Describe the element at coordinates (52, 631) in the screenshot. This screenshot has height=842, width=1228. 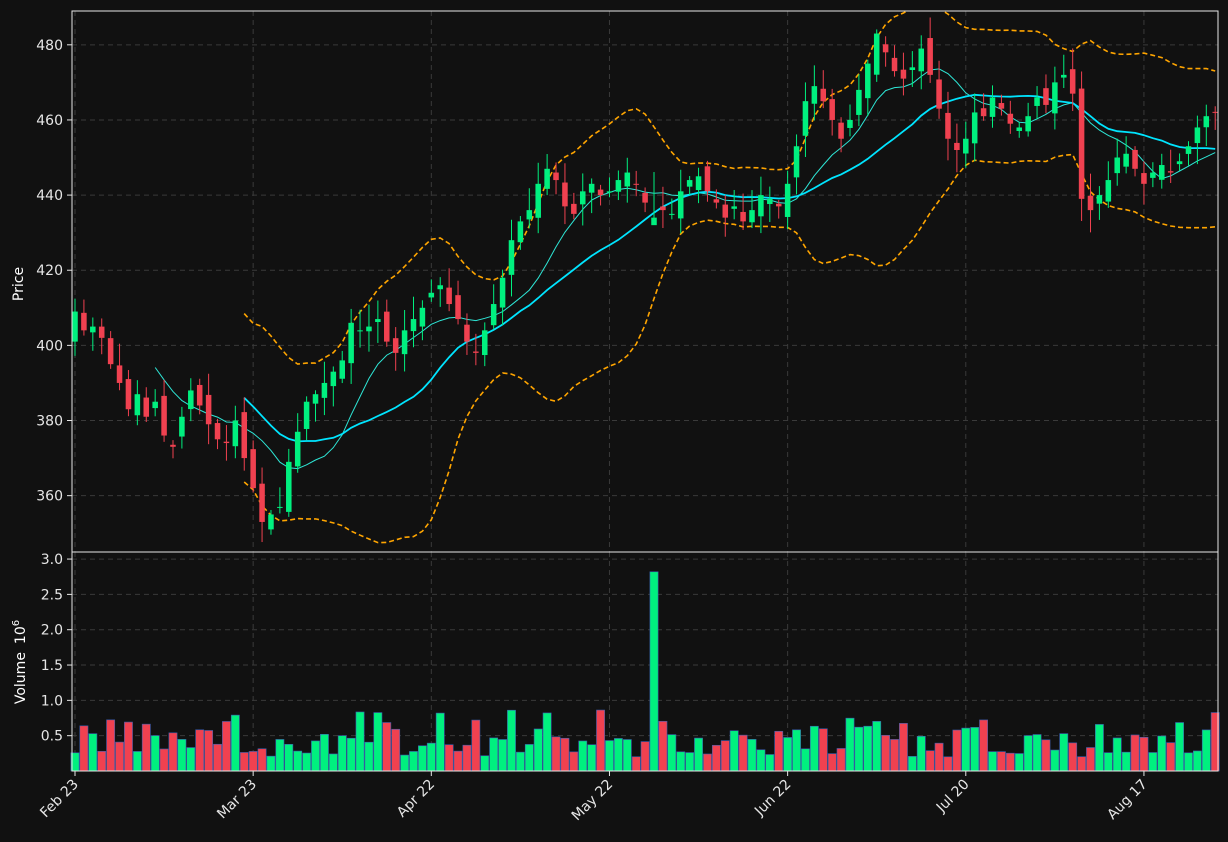
I see `volume-tick-label: 2.0` at that location.